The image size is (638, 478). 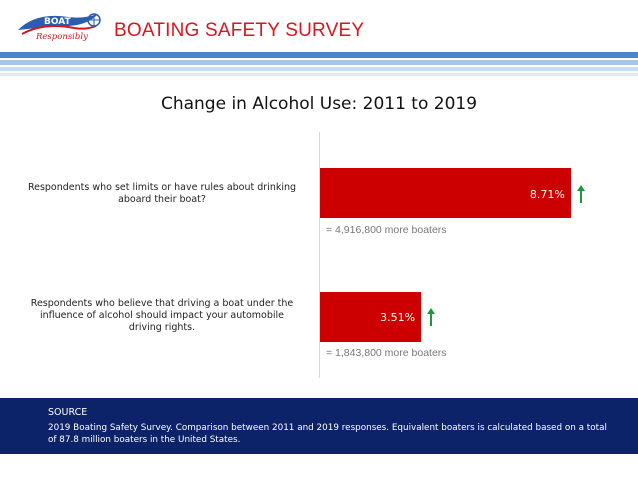 I want to click on svg-text: Responsibly, so click(x=61, y=37).